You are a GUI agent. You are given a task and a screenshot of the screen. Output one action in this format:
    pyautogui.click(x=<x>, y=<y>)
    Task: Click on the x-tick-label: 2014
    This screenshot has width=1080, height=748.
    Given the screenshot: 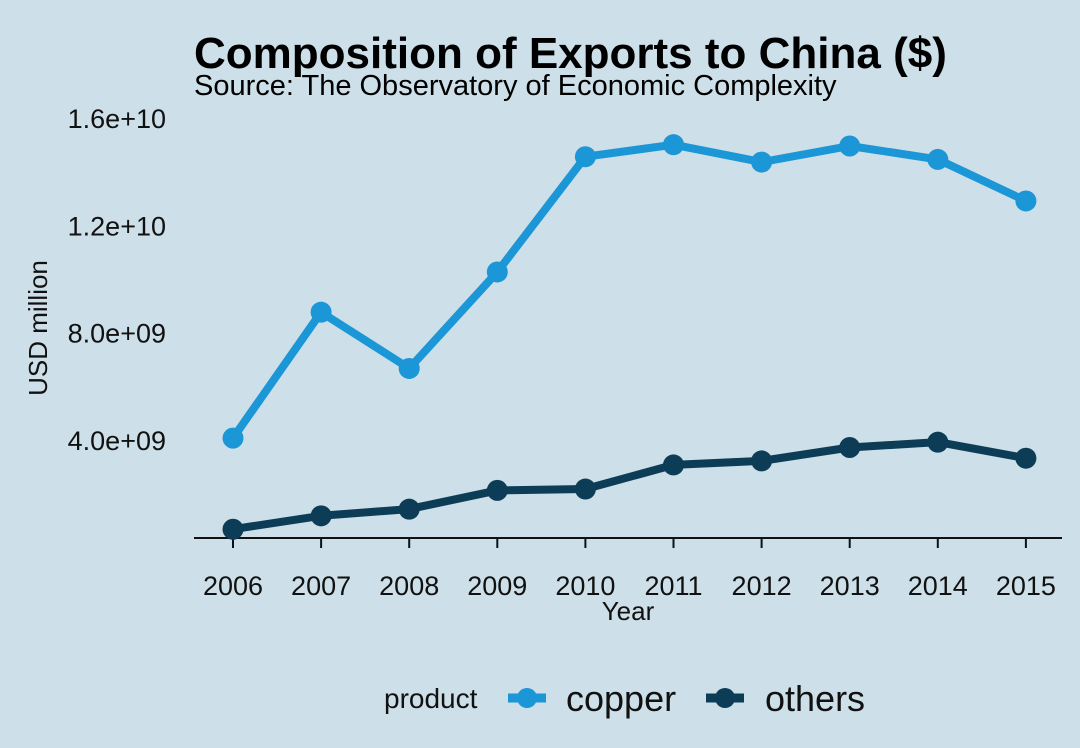 What is the action you would take?
    pyautogui.click(x=938, y=586)
    